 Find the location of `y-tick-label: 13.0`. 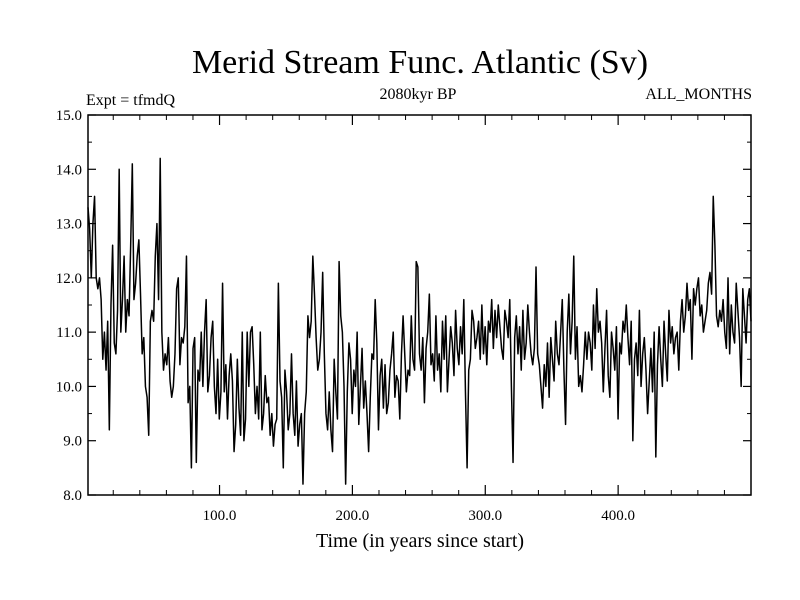

y-tick-label: 13.0 is located at coordinates (69, 225).